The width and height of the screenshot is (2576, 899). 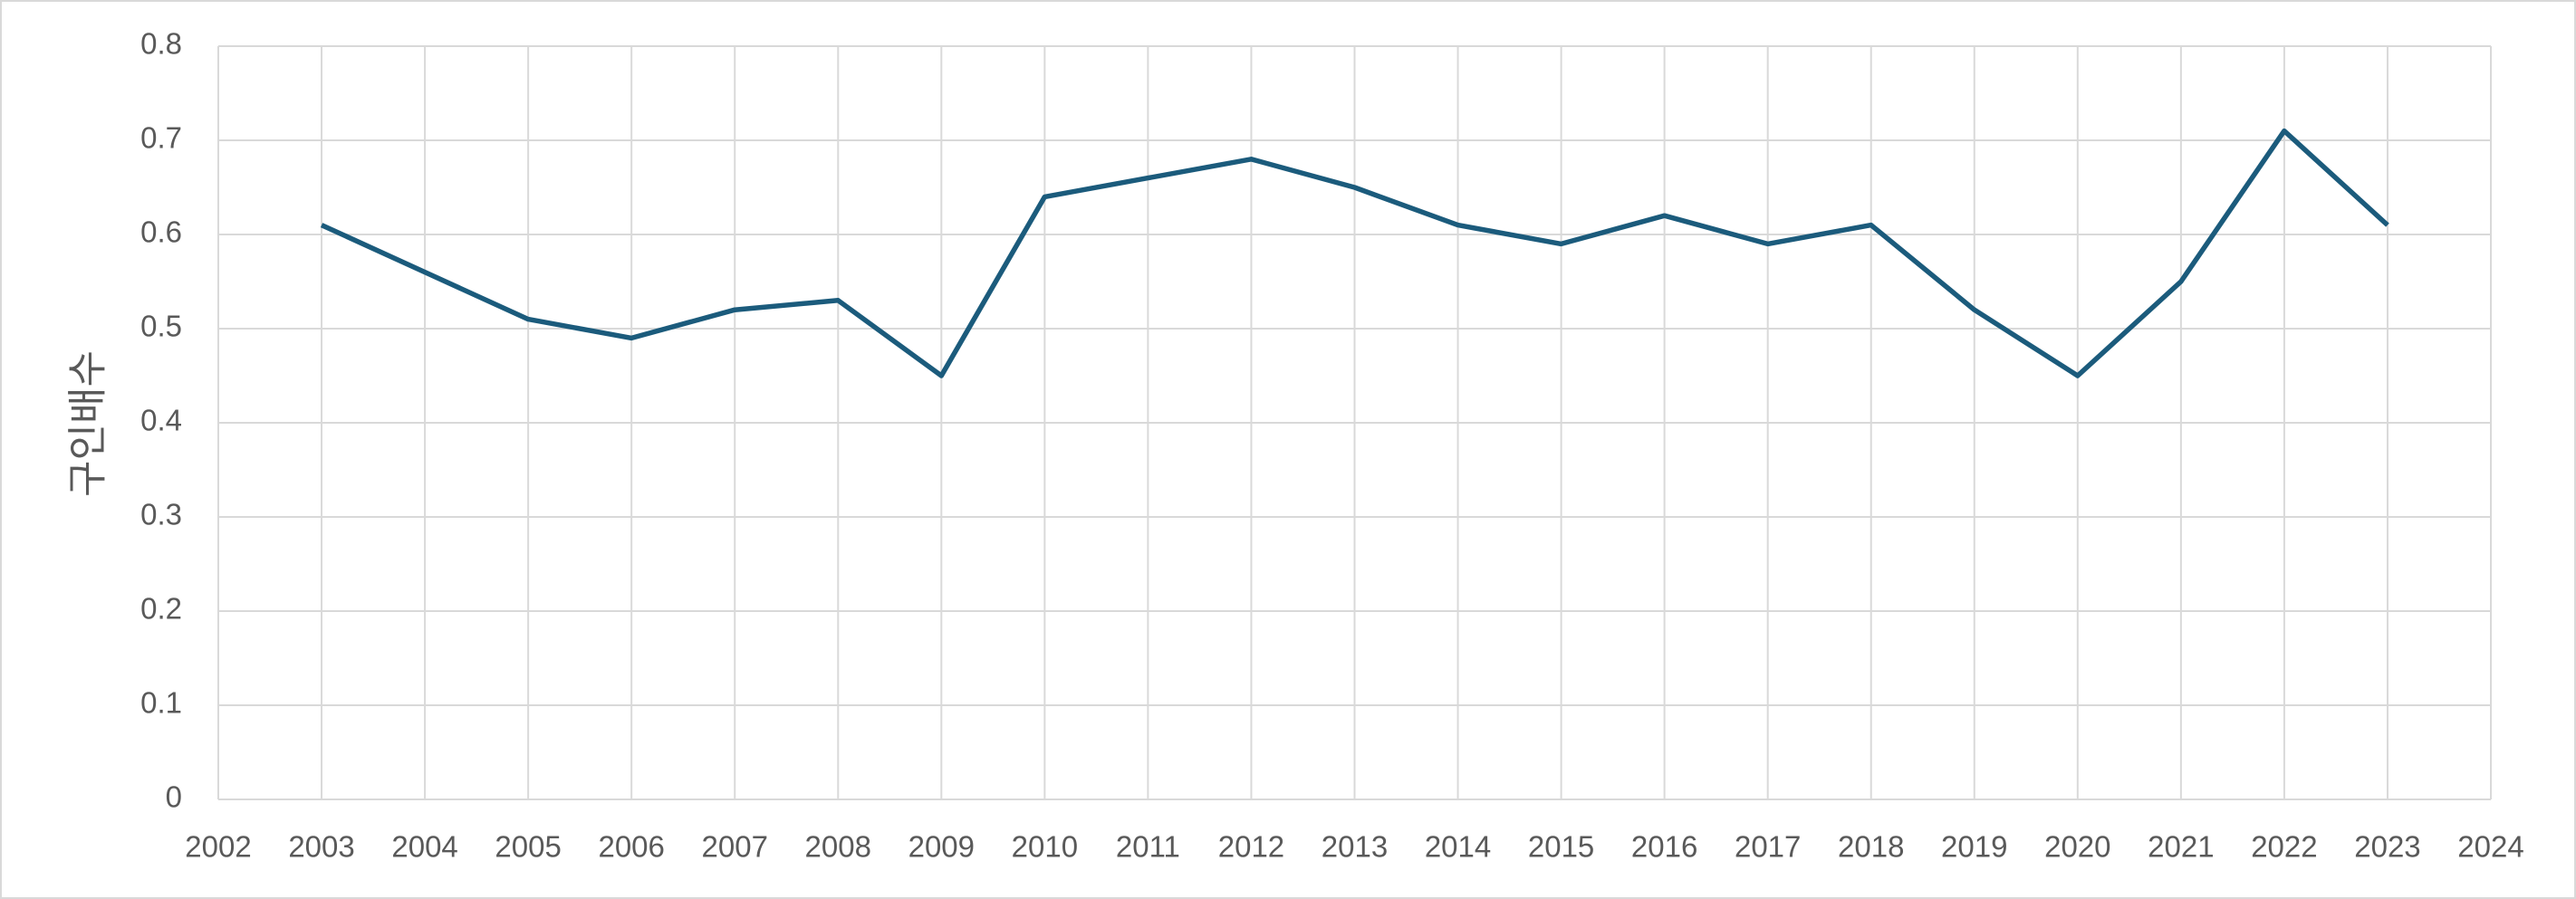 I want to click on y-tick-label: 0.3, so click(x=161, y=514).